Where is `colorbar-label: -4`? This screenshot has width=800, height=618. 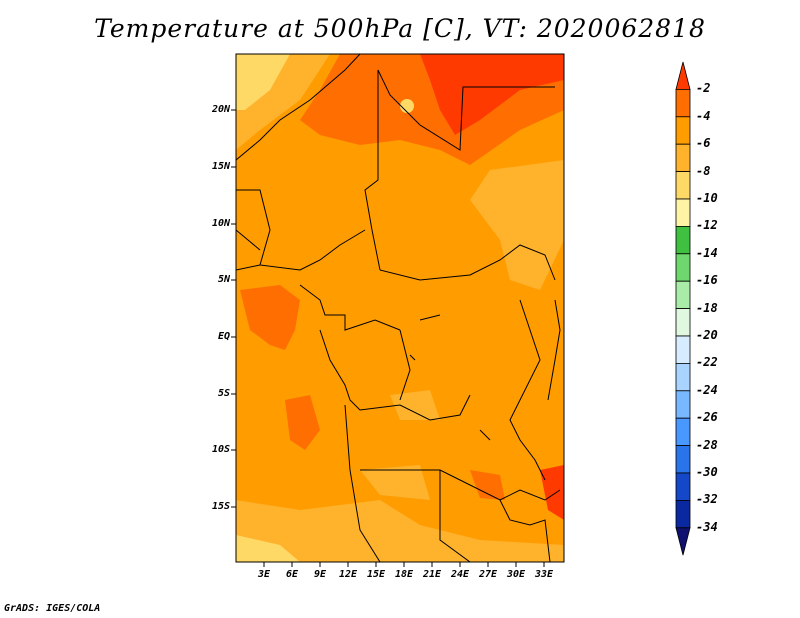
colorbar-label: -4 is located at coordinates (703, 115).